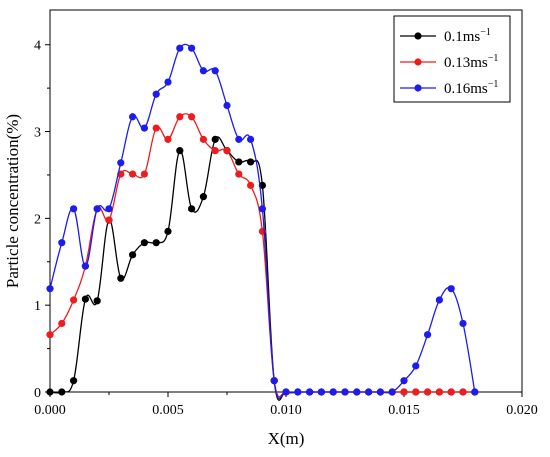 The width and height of the screenshot is (550, 457). I want to click on legend-label-name: 0.13ms, so click(466, 63).